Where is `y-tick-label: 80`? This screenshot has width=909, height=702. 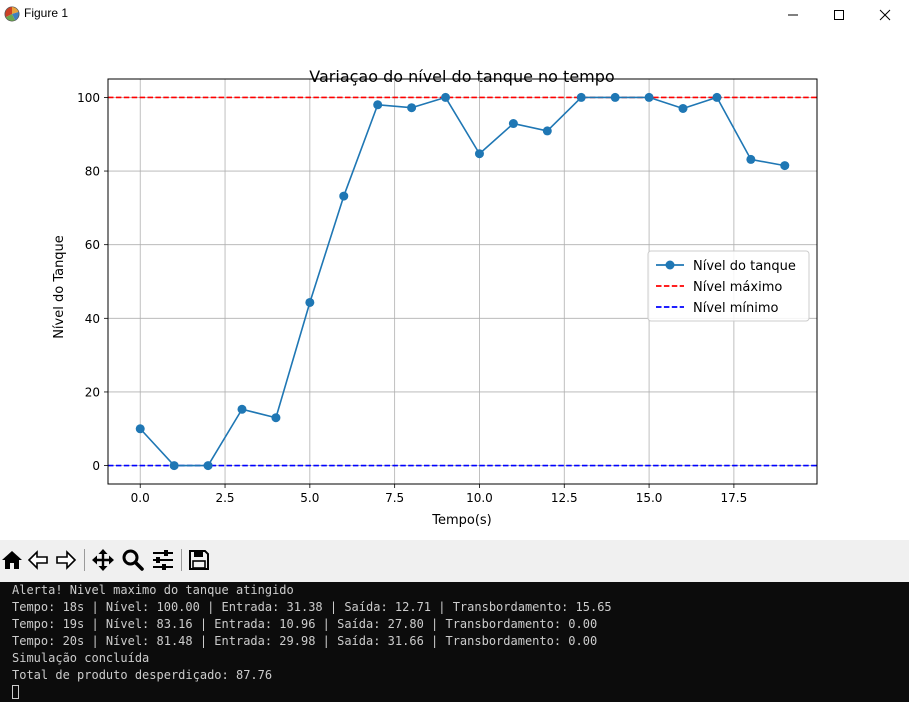 y-tick-label: 80 is located at coordinates (92, 172).